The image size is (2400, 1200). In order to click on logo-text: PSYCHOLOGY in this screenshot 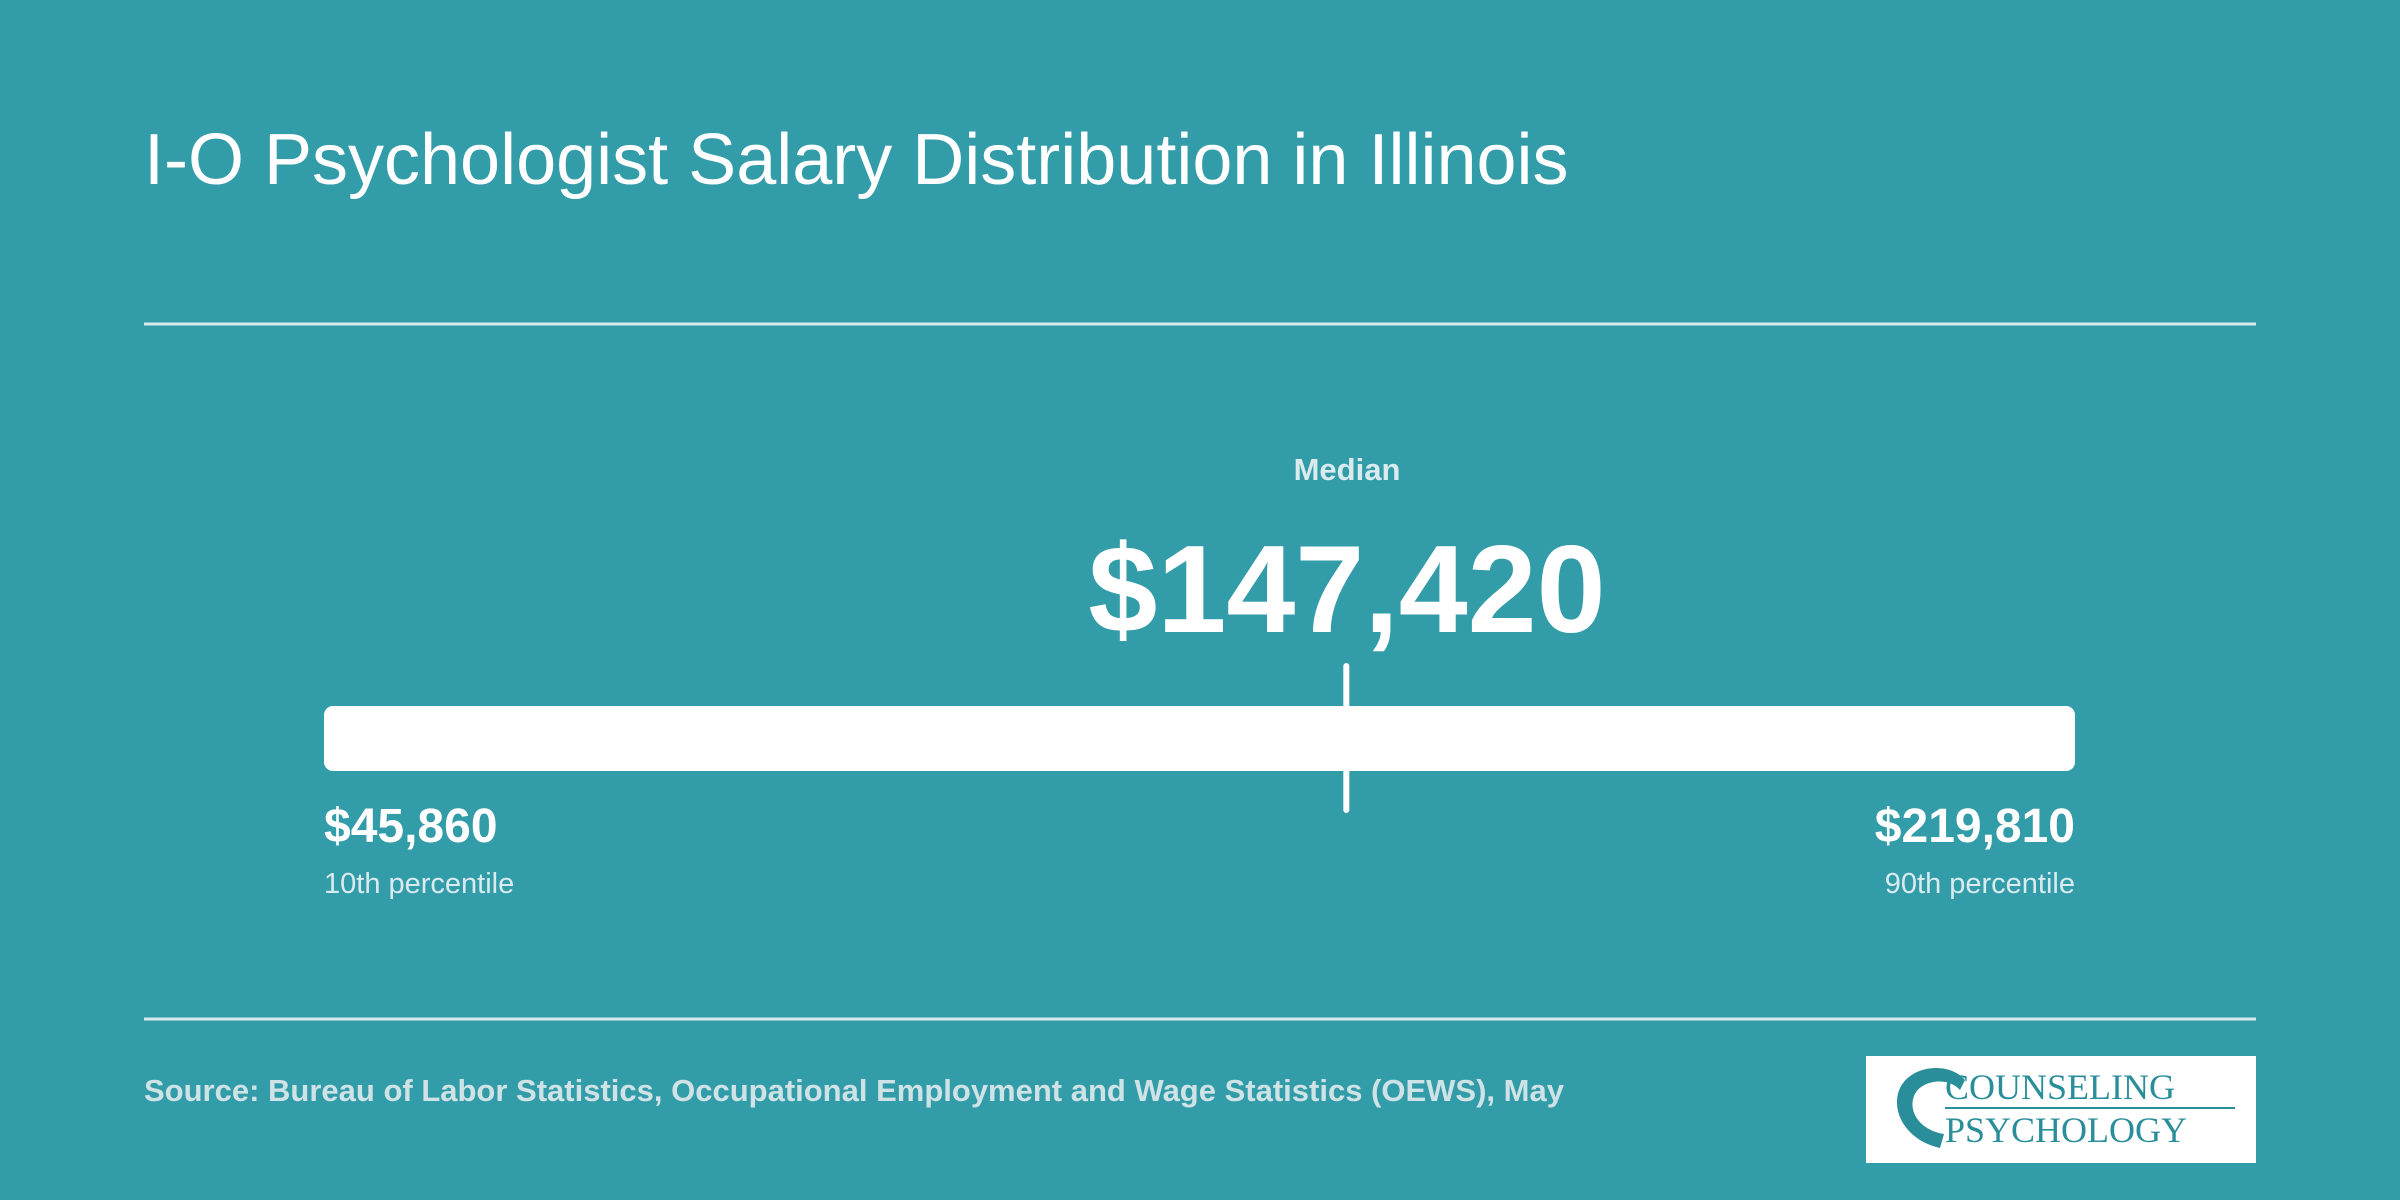, I will do `click(2066, 1130)`.